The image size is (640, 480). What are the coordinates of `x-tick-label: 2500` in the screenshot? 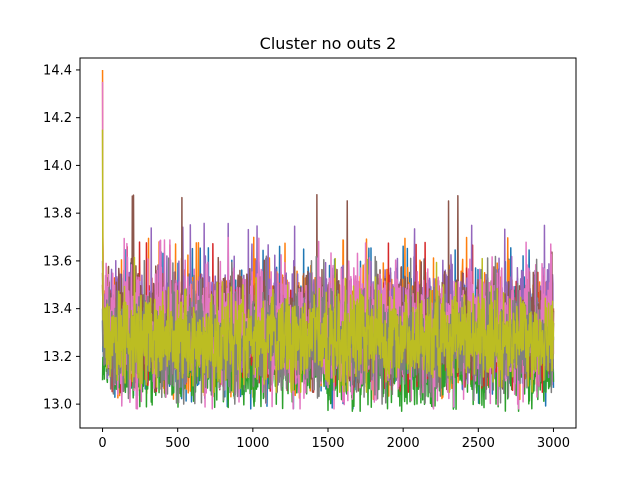 It's located at (478, 443).